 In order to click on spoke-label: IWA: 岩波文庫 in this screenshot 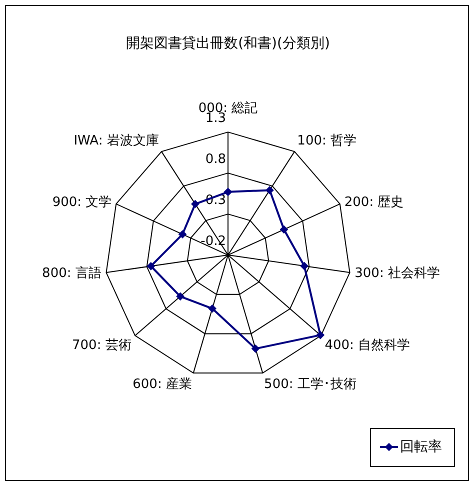, I will do `click(116, 140)`.